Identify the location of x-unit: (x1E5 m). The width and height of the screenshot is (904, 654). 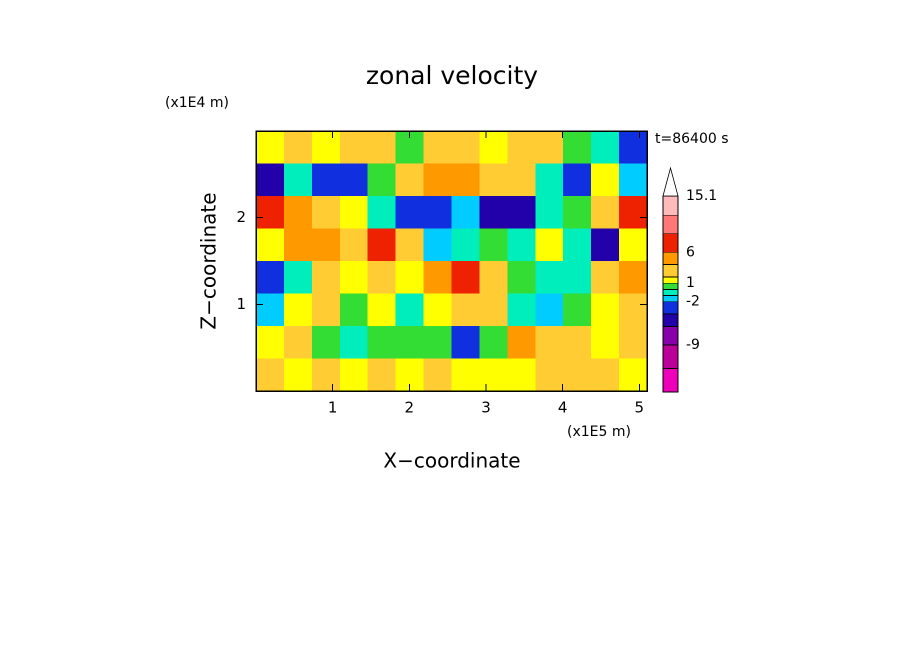
(599, 432).